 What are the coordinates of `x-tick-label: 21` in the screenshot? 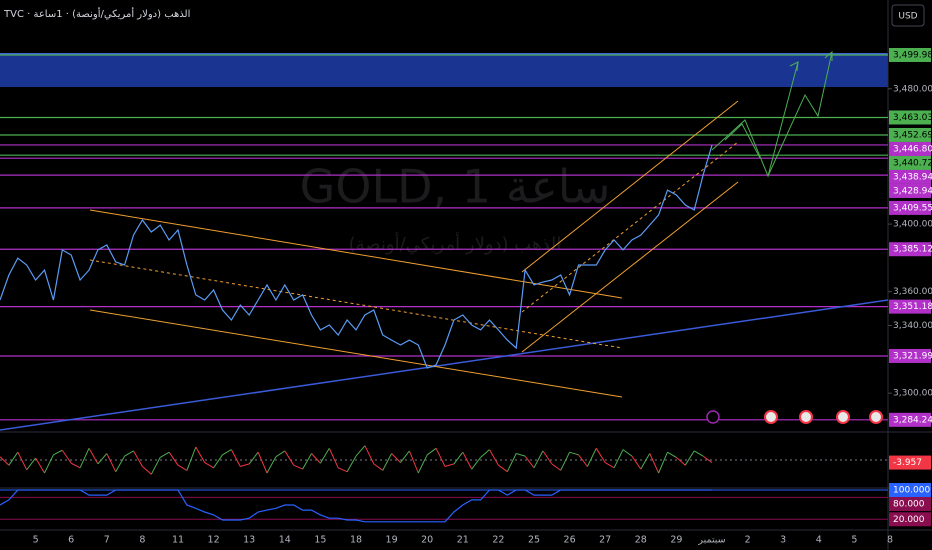 It's located at (463, 540).